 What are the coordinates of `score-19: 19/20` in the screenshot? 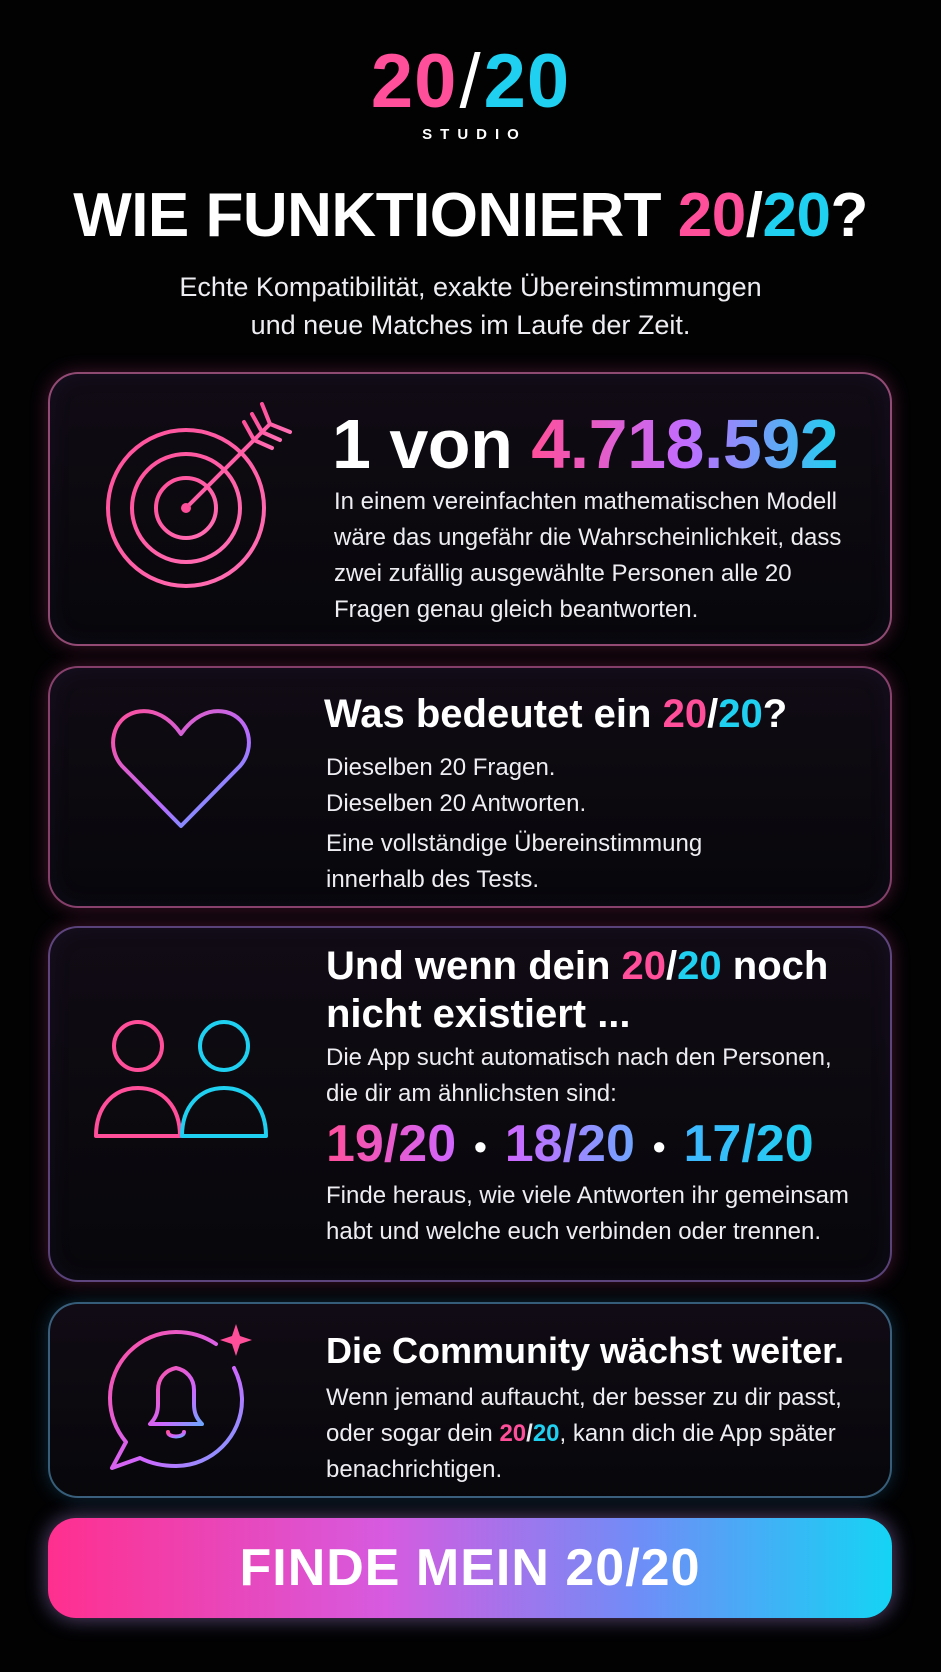 It's located at (391, 1144).